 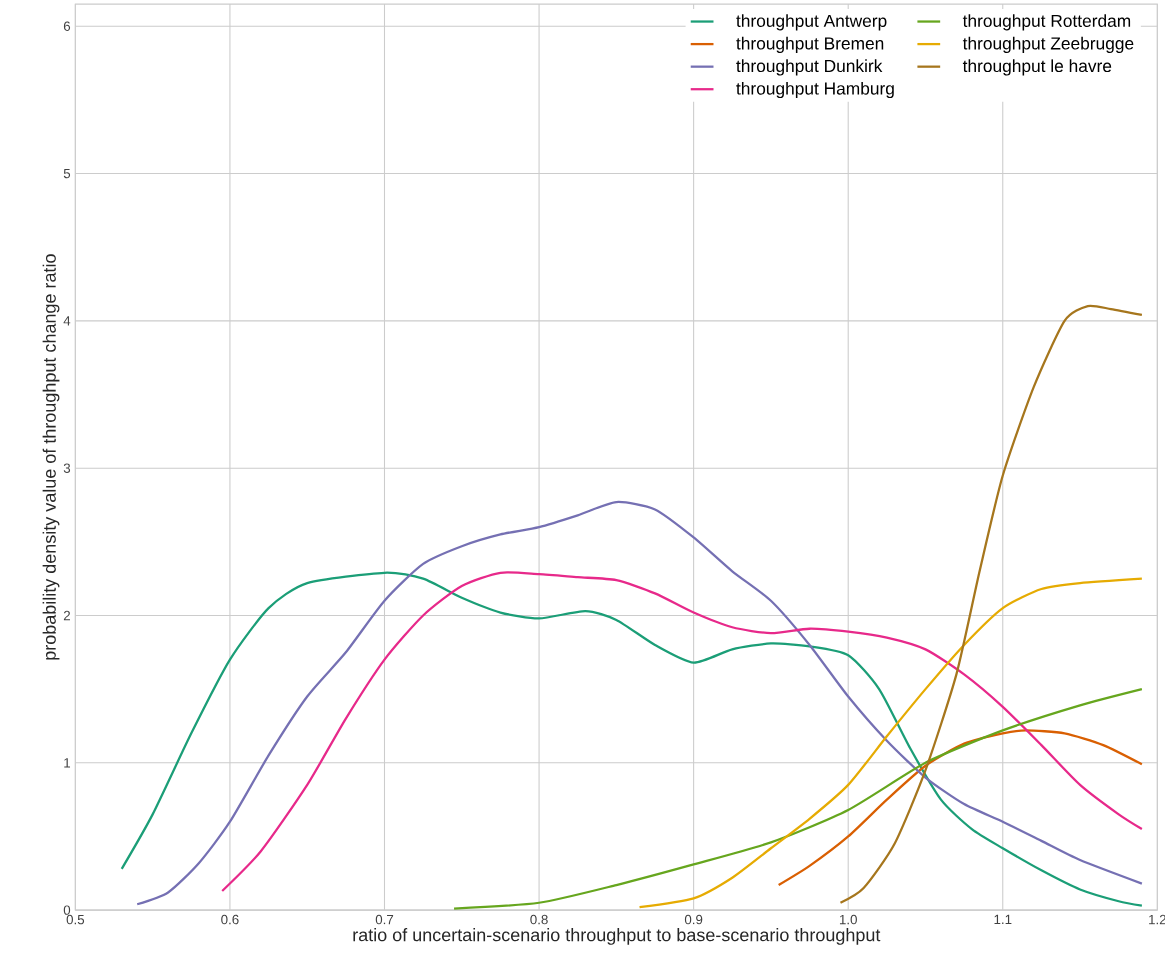 What do you see at coordinates (66, 615) in the screenshot?
I see `y-tick-label: 2` at bounding box center [66, 615].